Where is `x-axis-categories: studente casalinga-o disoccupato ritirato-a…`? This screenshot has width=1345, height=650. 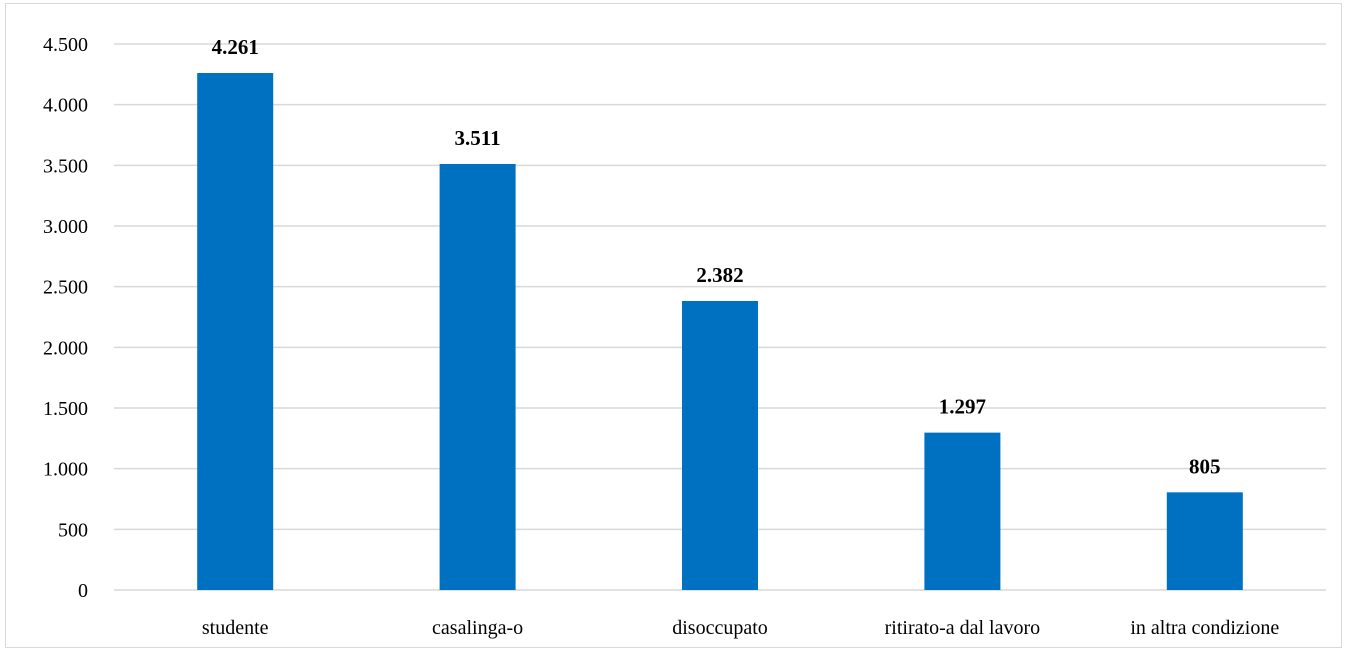 x-axis-categories: studente casalinga-o disoccupato ritirato-a… is located at coordinates (740, 628).